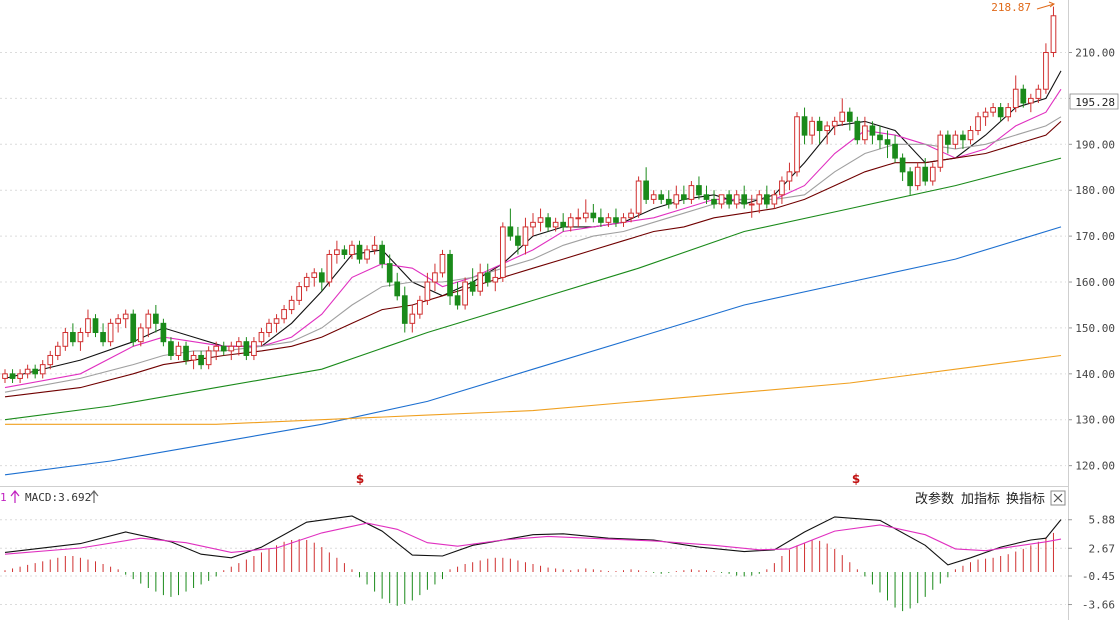  What do you see at coordinates (980, 499) in the screenshot?
I see `add-indicator-button: 加指标` at bounding box center [980, 499].